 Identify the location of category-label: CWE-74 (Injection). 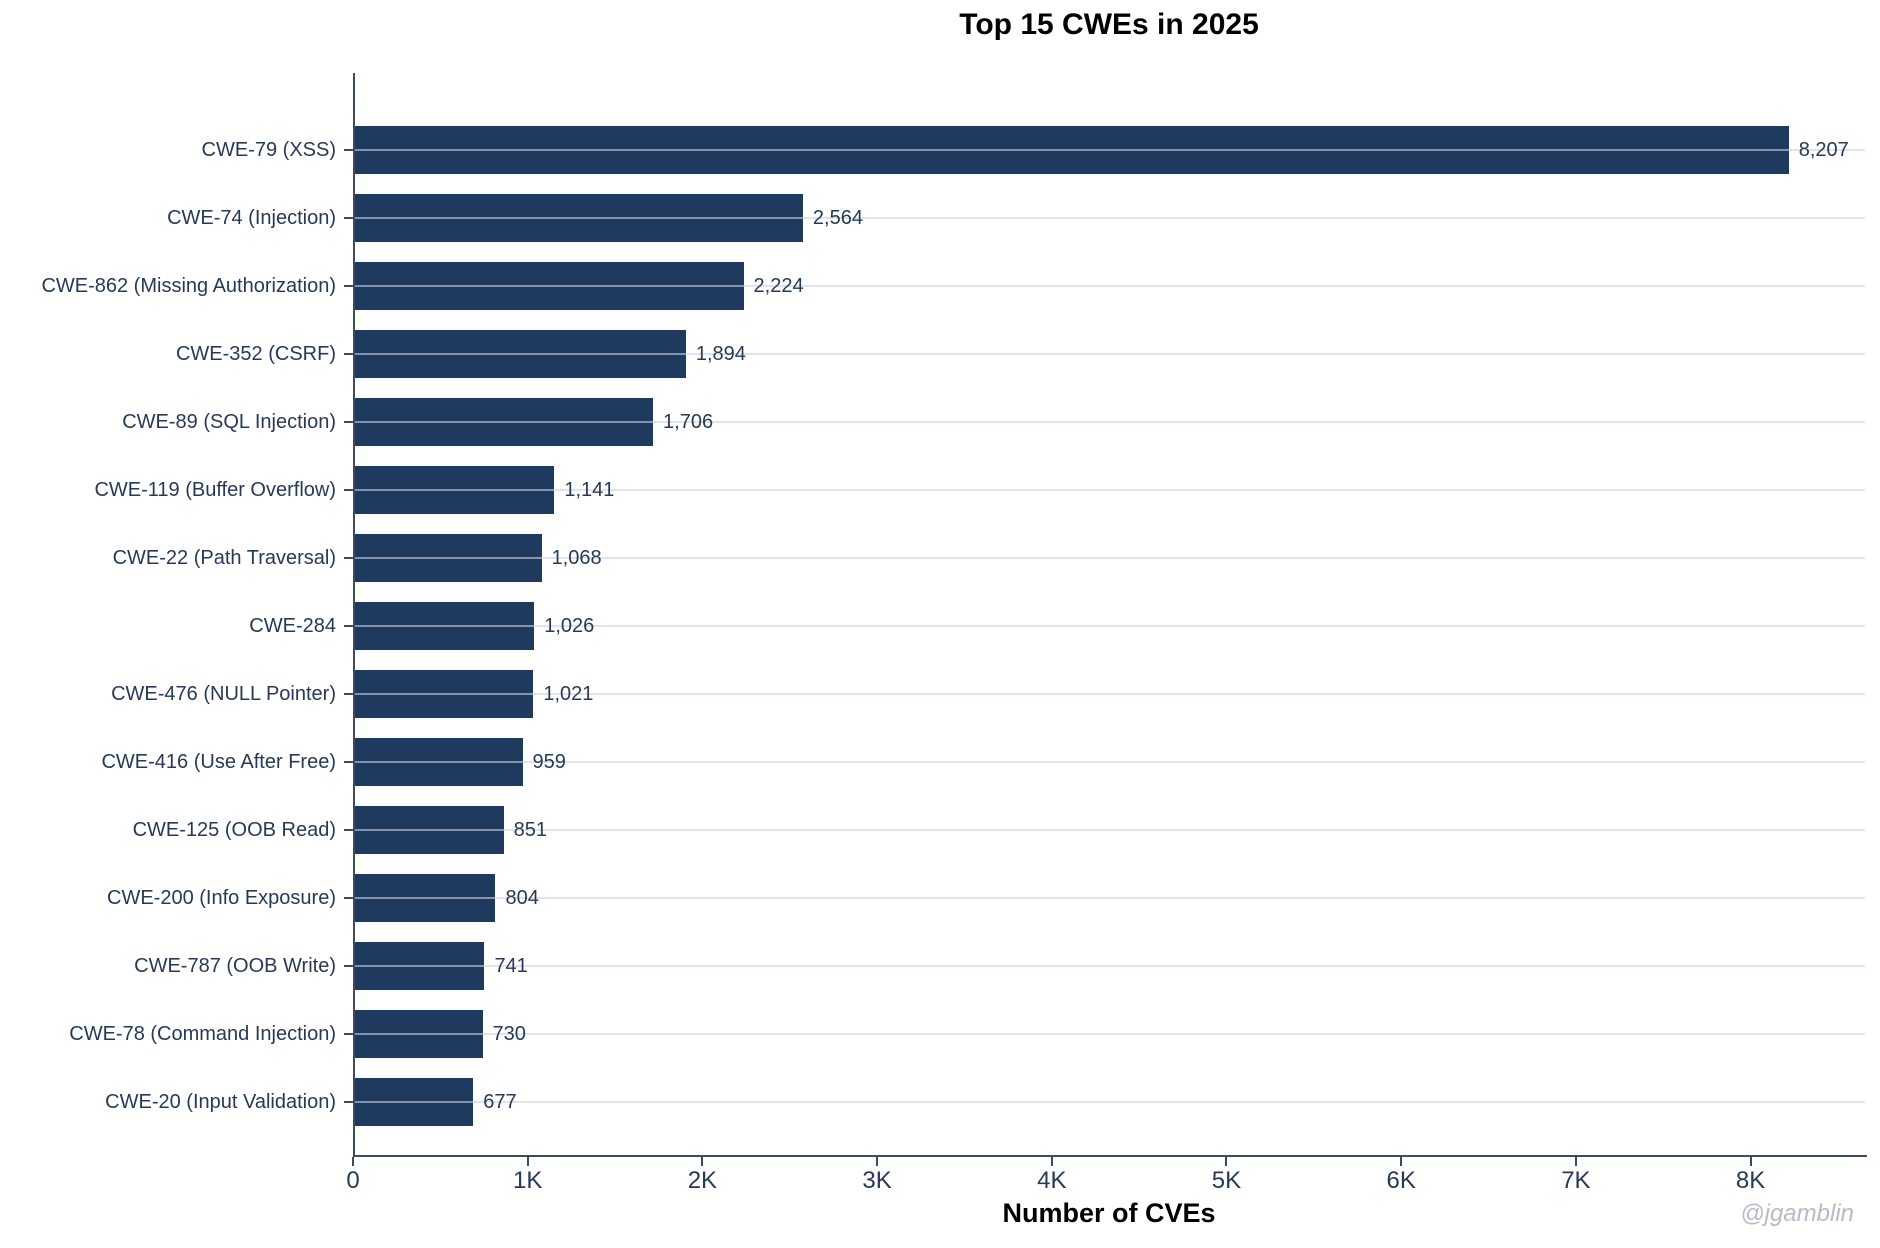
(251, 218).